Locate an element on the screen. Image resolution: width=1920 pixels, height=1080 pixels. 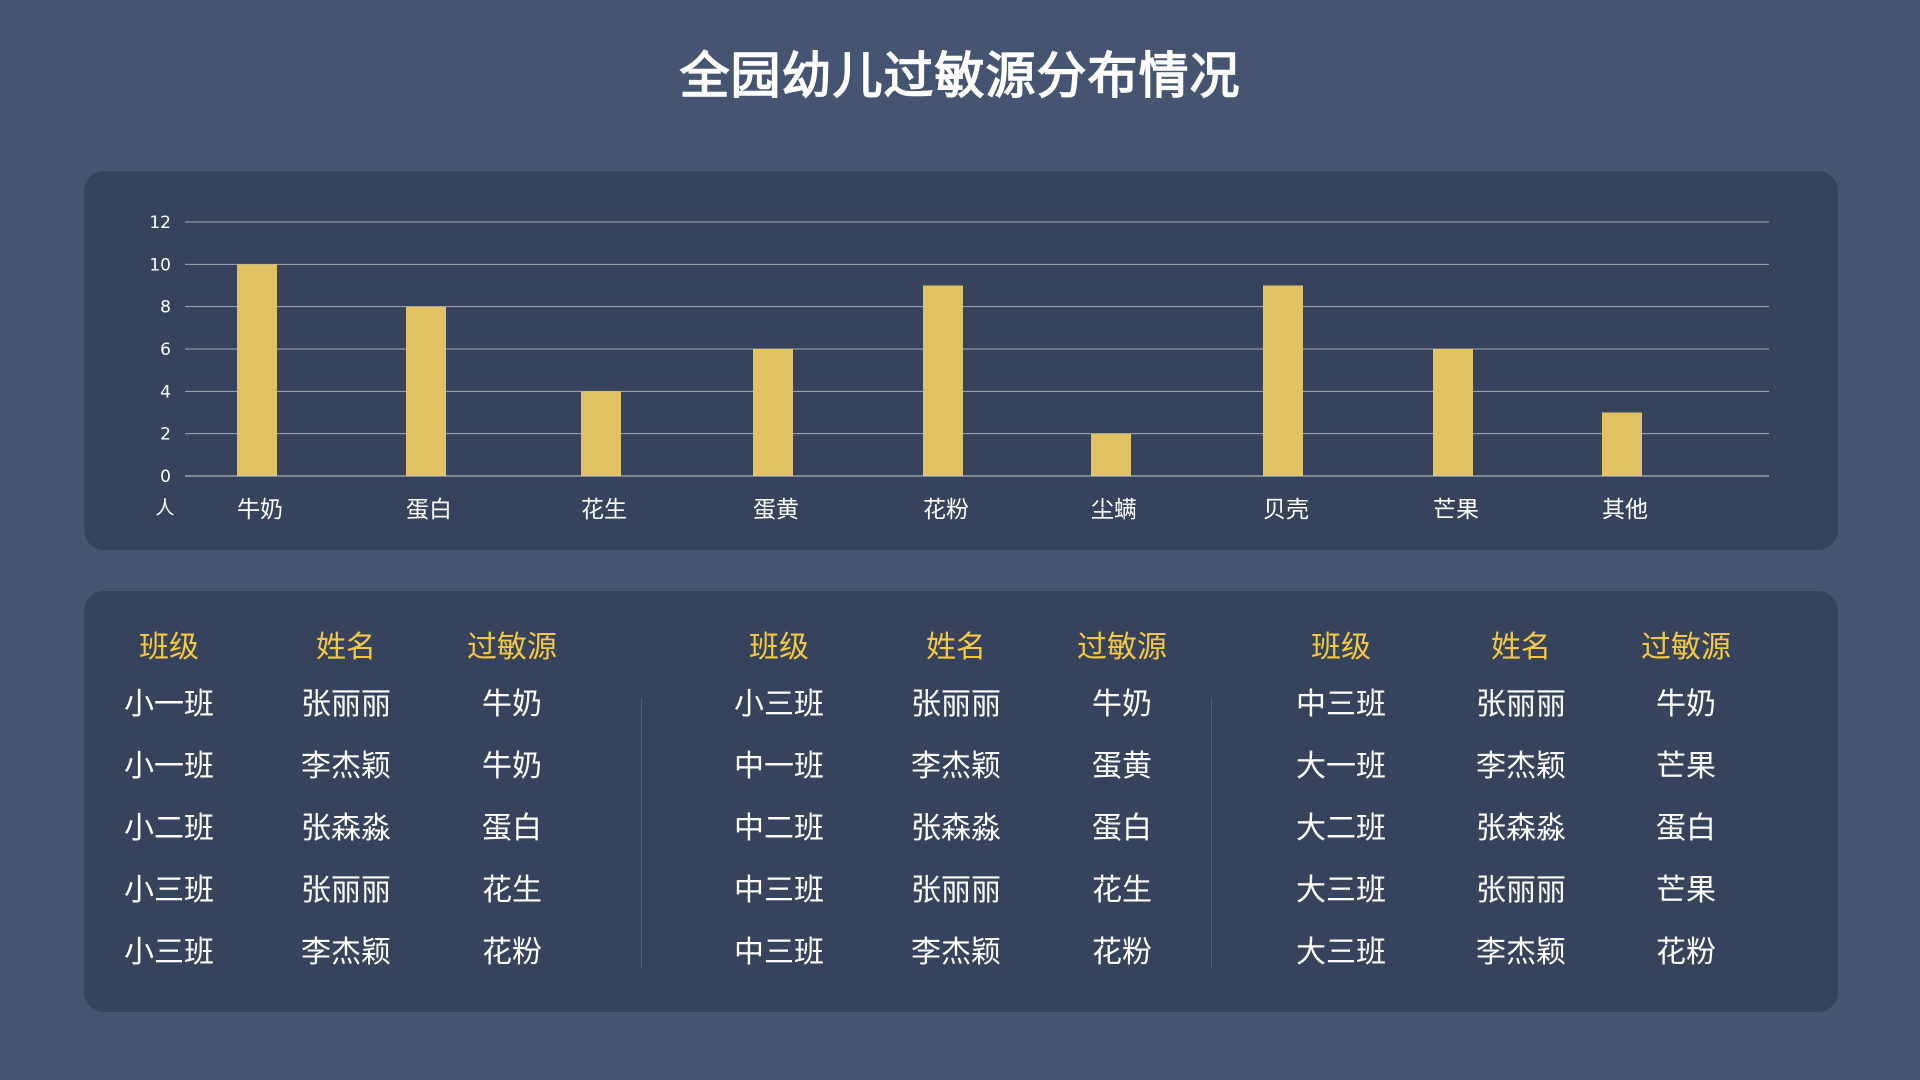
table-cell: 蛋黄 is located at coordinates (1122, 766).